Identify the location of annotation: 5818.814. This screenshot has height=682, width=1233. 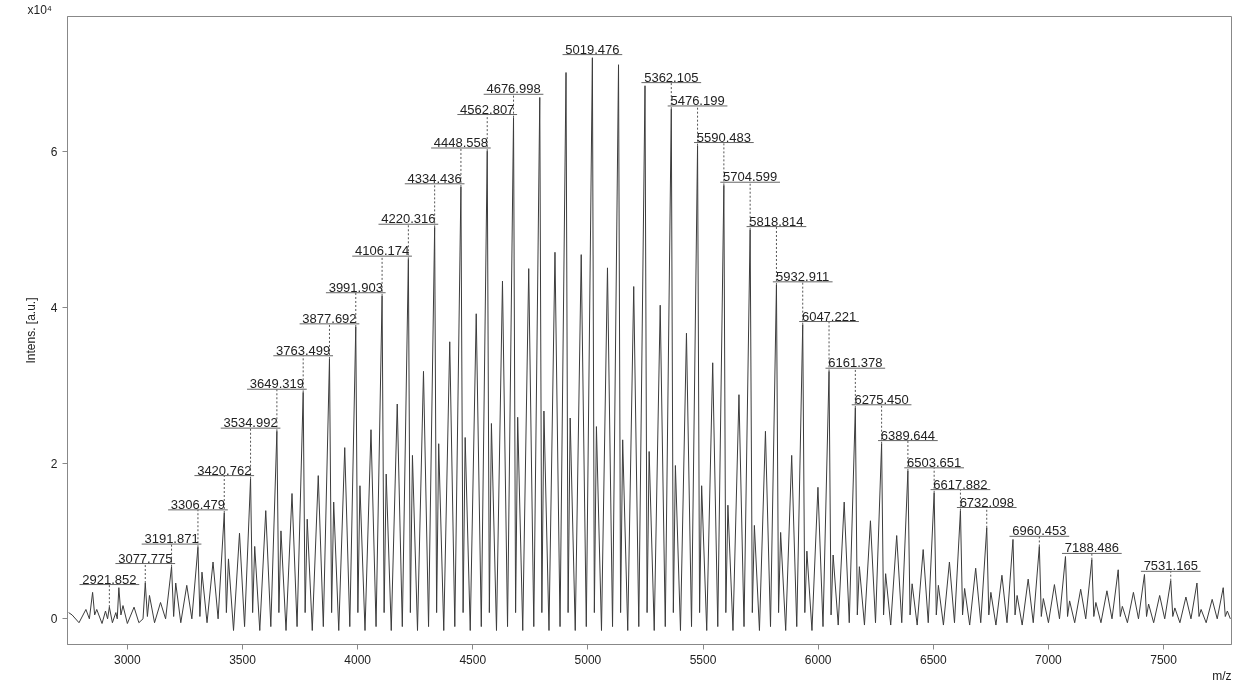
(776, 221).